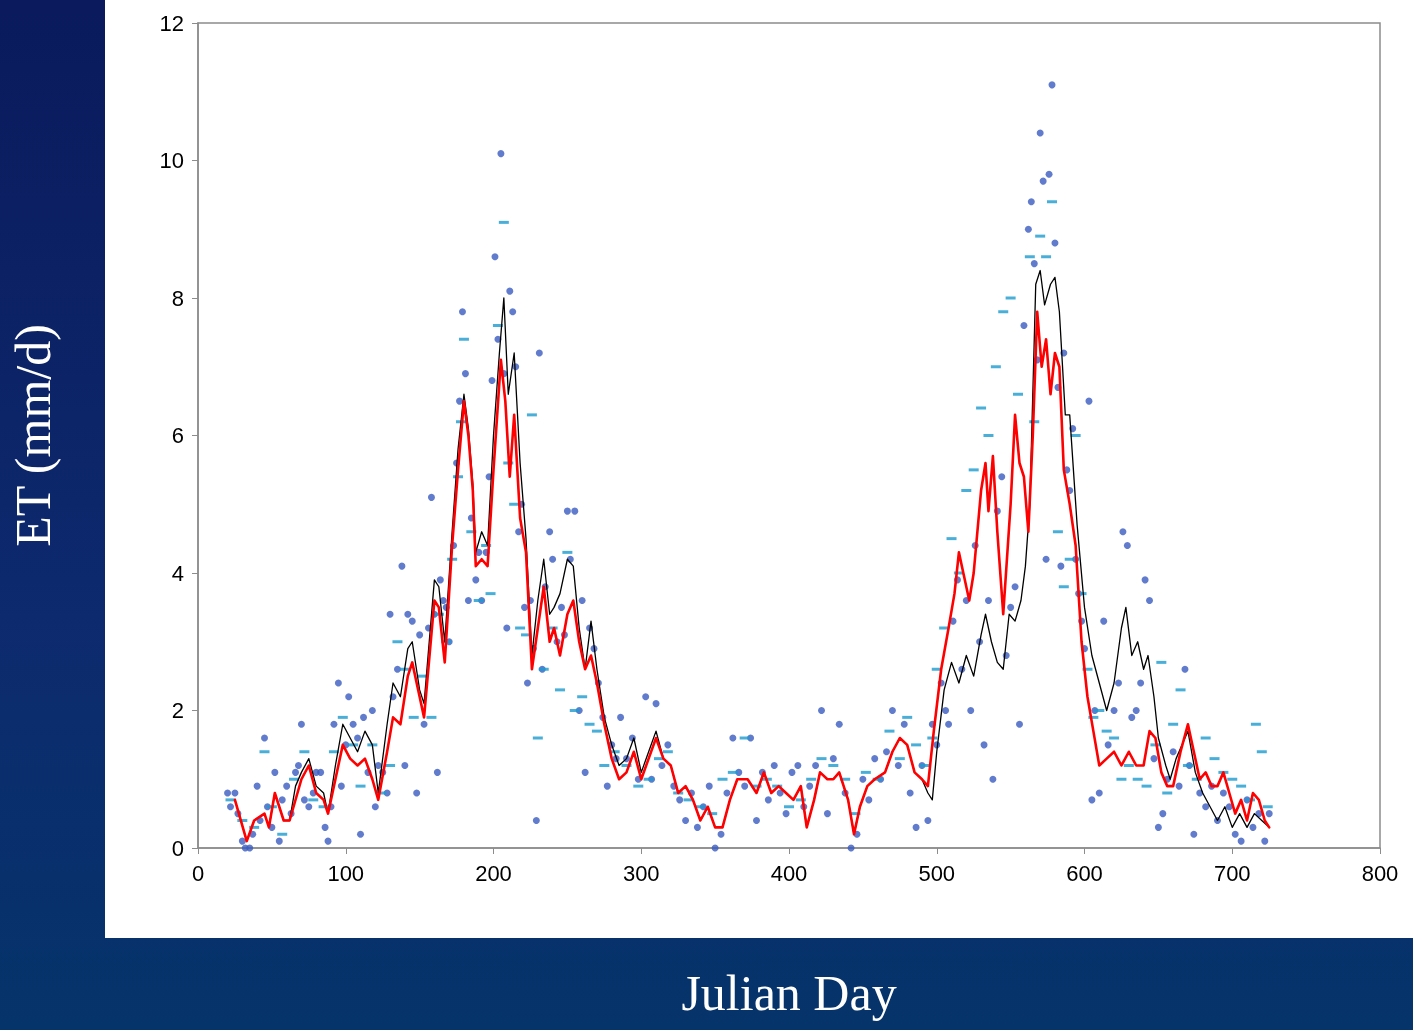  I want to click on y-tick-label: 4, so click(177, 573).